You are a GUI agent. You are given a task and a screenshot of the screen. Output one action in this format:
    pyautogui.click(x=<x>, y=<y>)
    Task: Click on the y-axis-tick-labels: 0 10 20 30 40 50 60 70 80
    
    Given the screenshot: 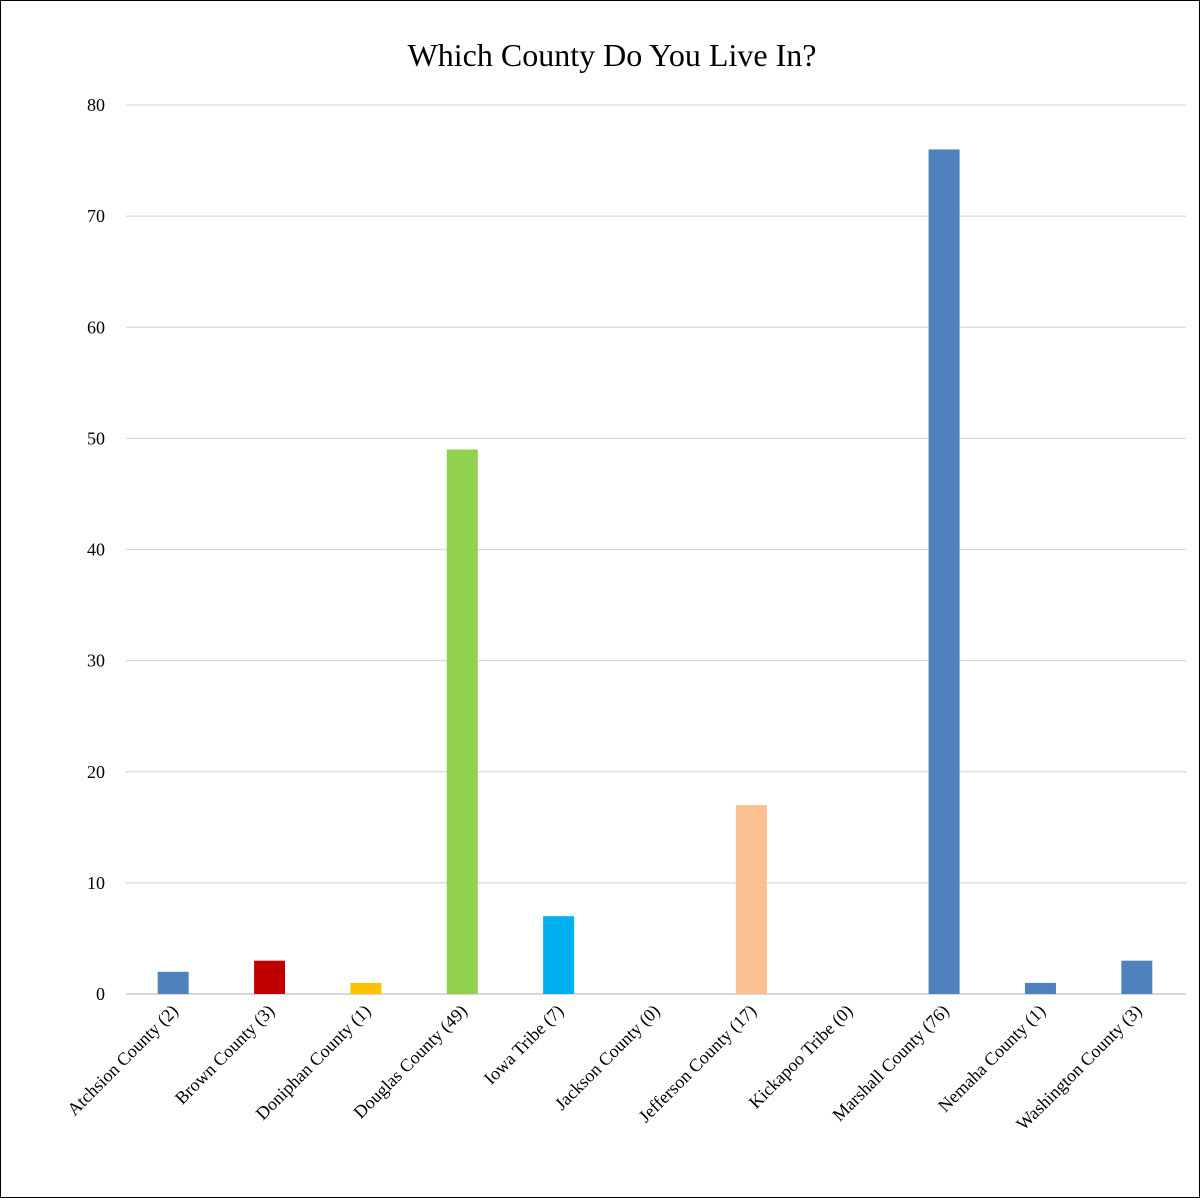 What is the action you would take?
    pyautogui.click(x=96, y=549)
    